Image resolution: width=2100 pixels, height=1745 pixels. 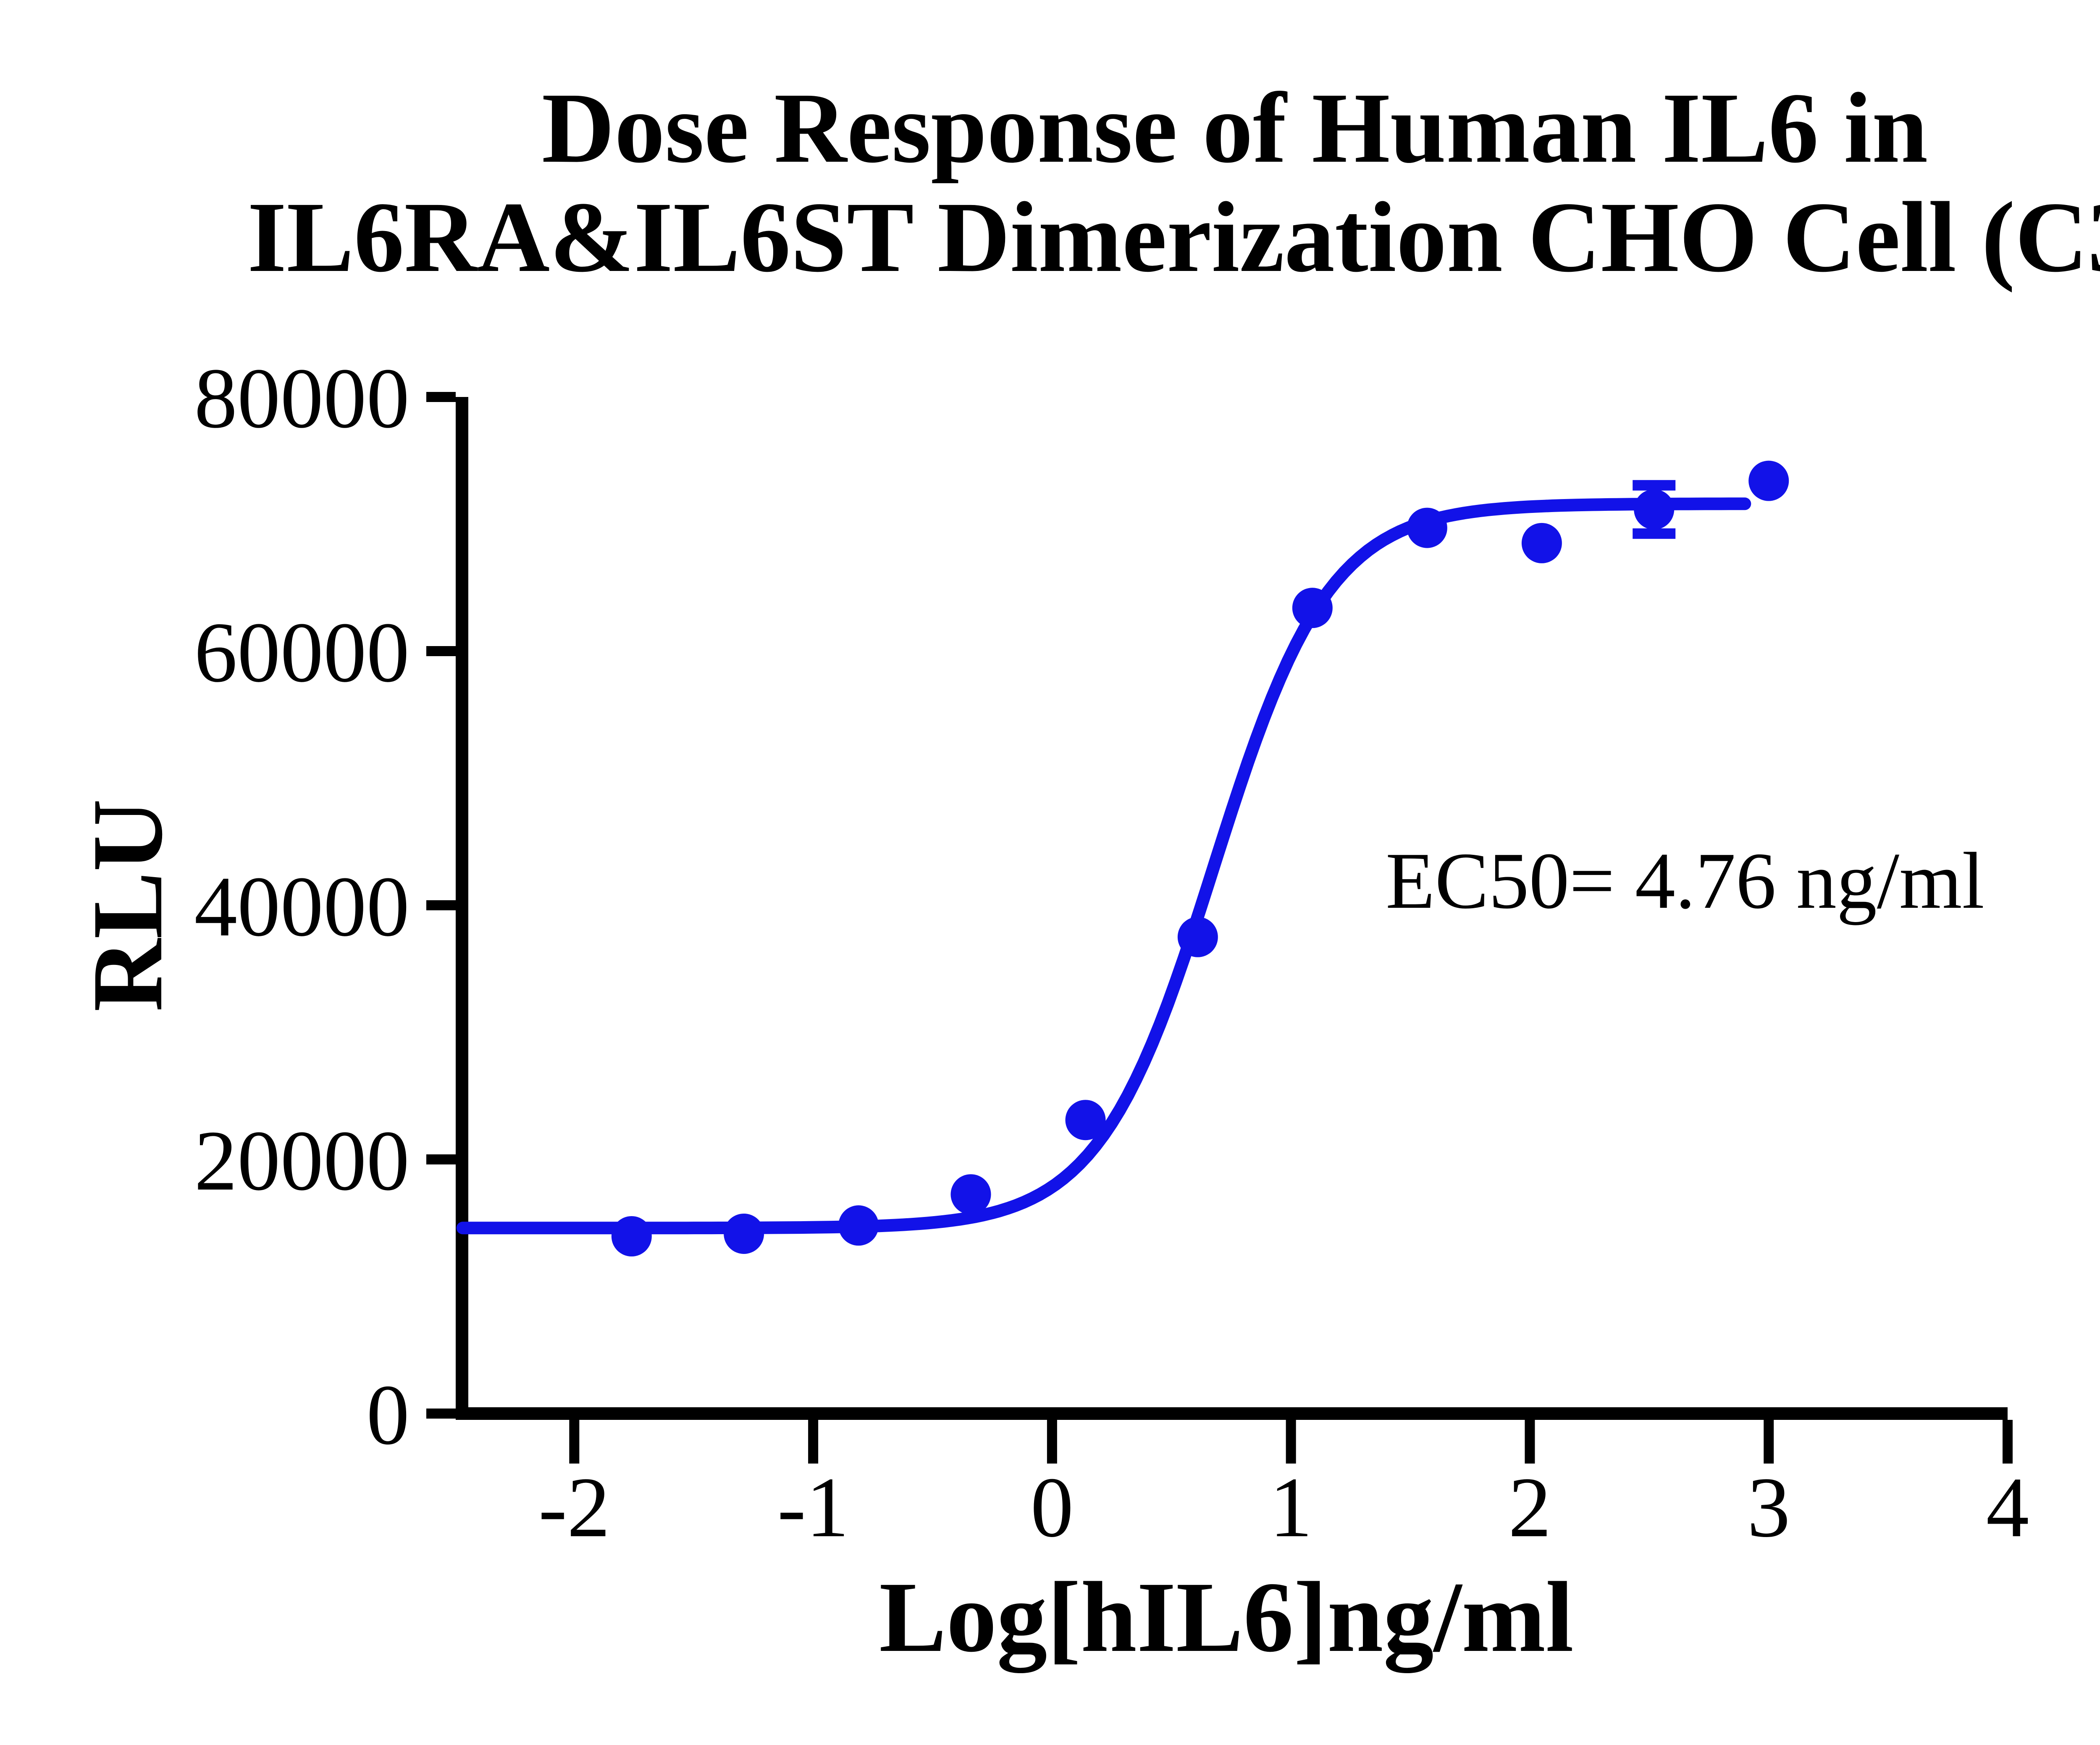 What do you see at coordinates (813, 1508) in the screenshot?
I see `x-tick-label: -1` at bounding box center [813, 1508].